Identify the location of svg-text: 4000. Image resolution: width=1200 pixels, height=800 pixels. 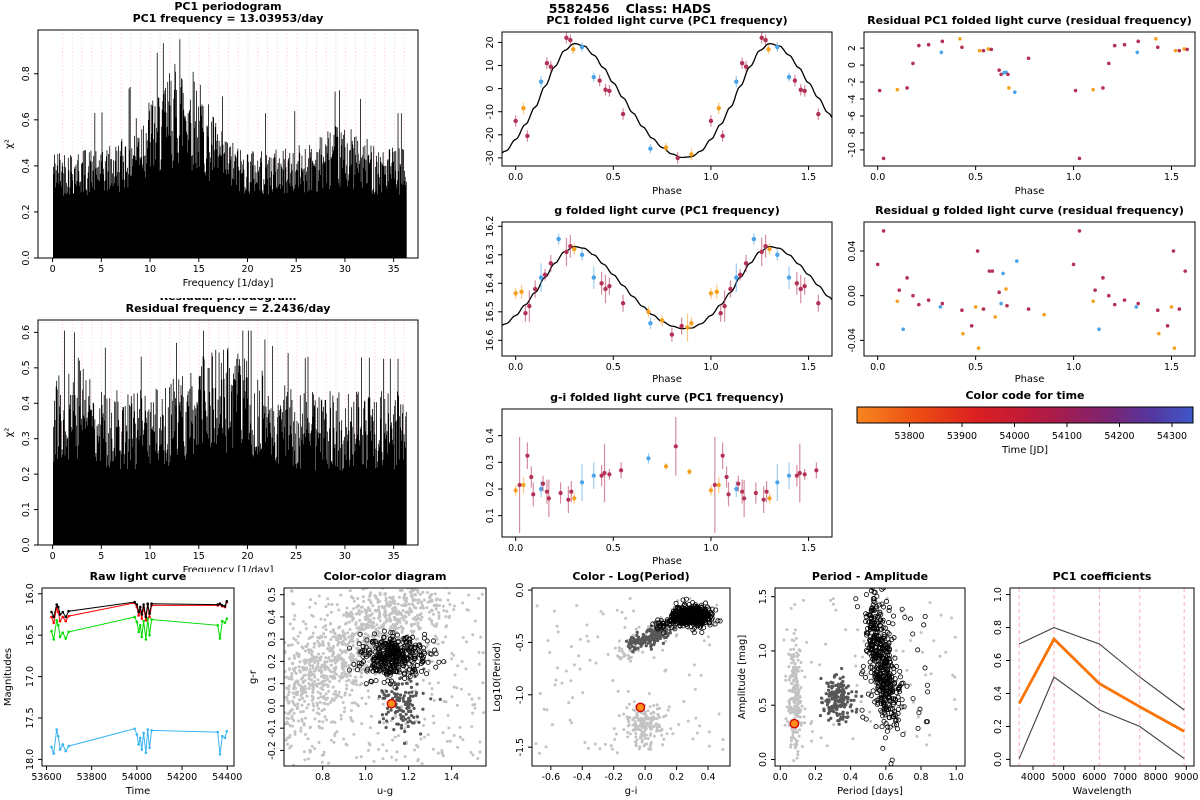
(1033, 777).